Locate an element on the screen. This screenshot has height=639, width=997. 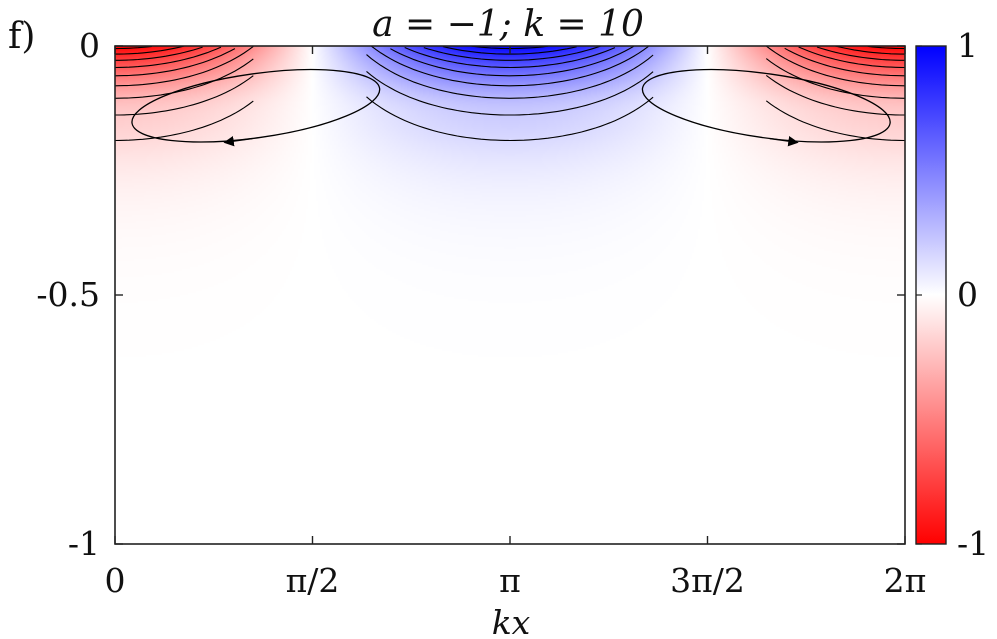
y-tick-label-2: -1 is located at coordinates (84, 543).